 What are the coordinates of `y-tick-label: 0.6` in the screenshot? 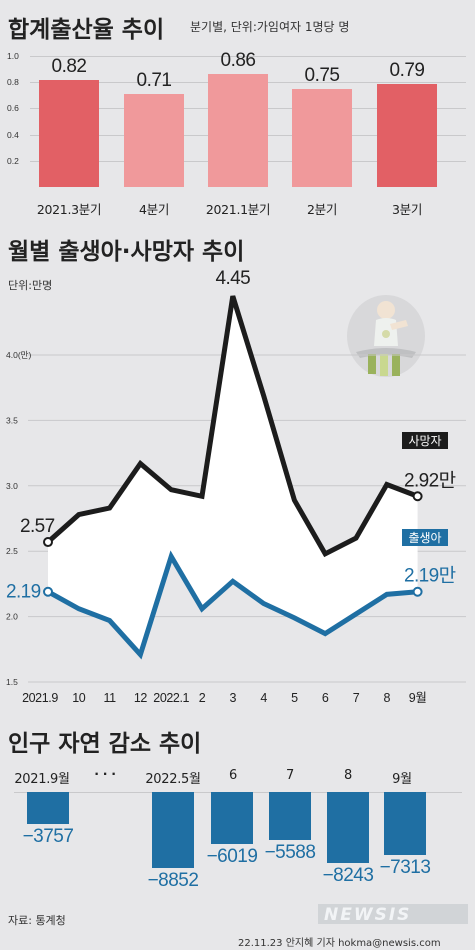 It's located at (13, 108).